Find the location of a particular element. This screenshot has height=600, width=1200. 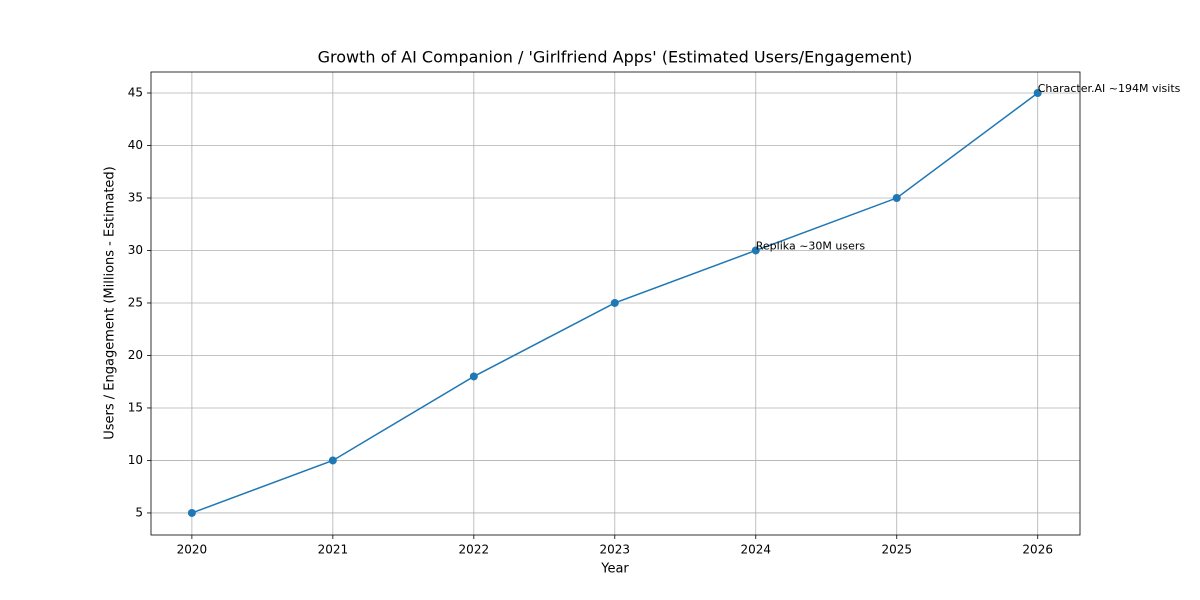

y-tick-label: 15 is located at coordinates (135, 407).